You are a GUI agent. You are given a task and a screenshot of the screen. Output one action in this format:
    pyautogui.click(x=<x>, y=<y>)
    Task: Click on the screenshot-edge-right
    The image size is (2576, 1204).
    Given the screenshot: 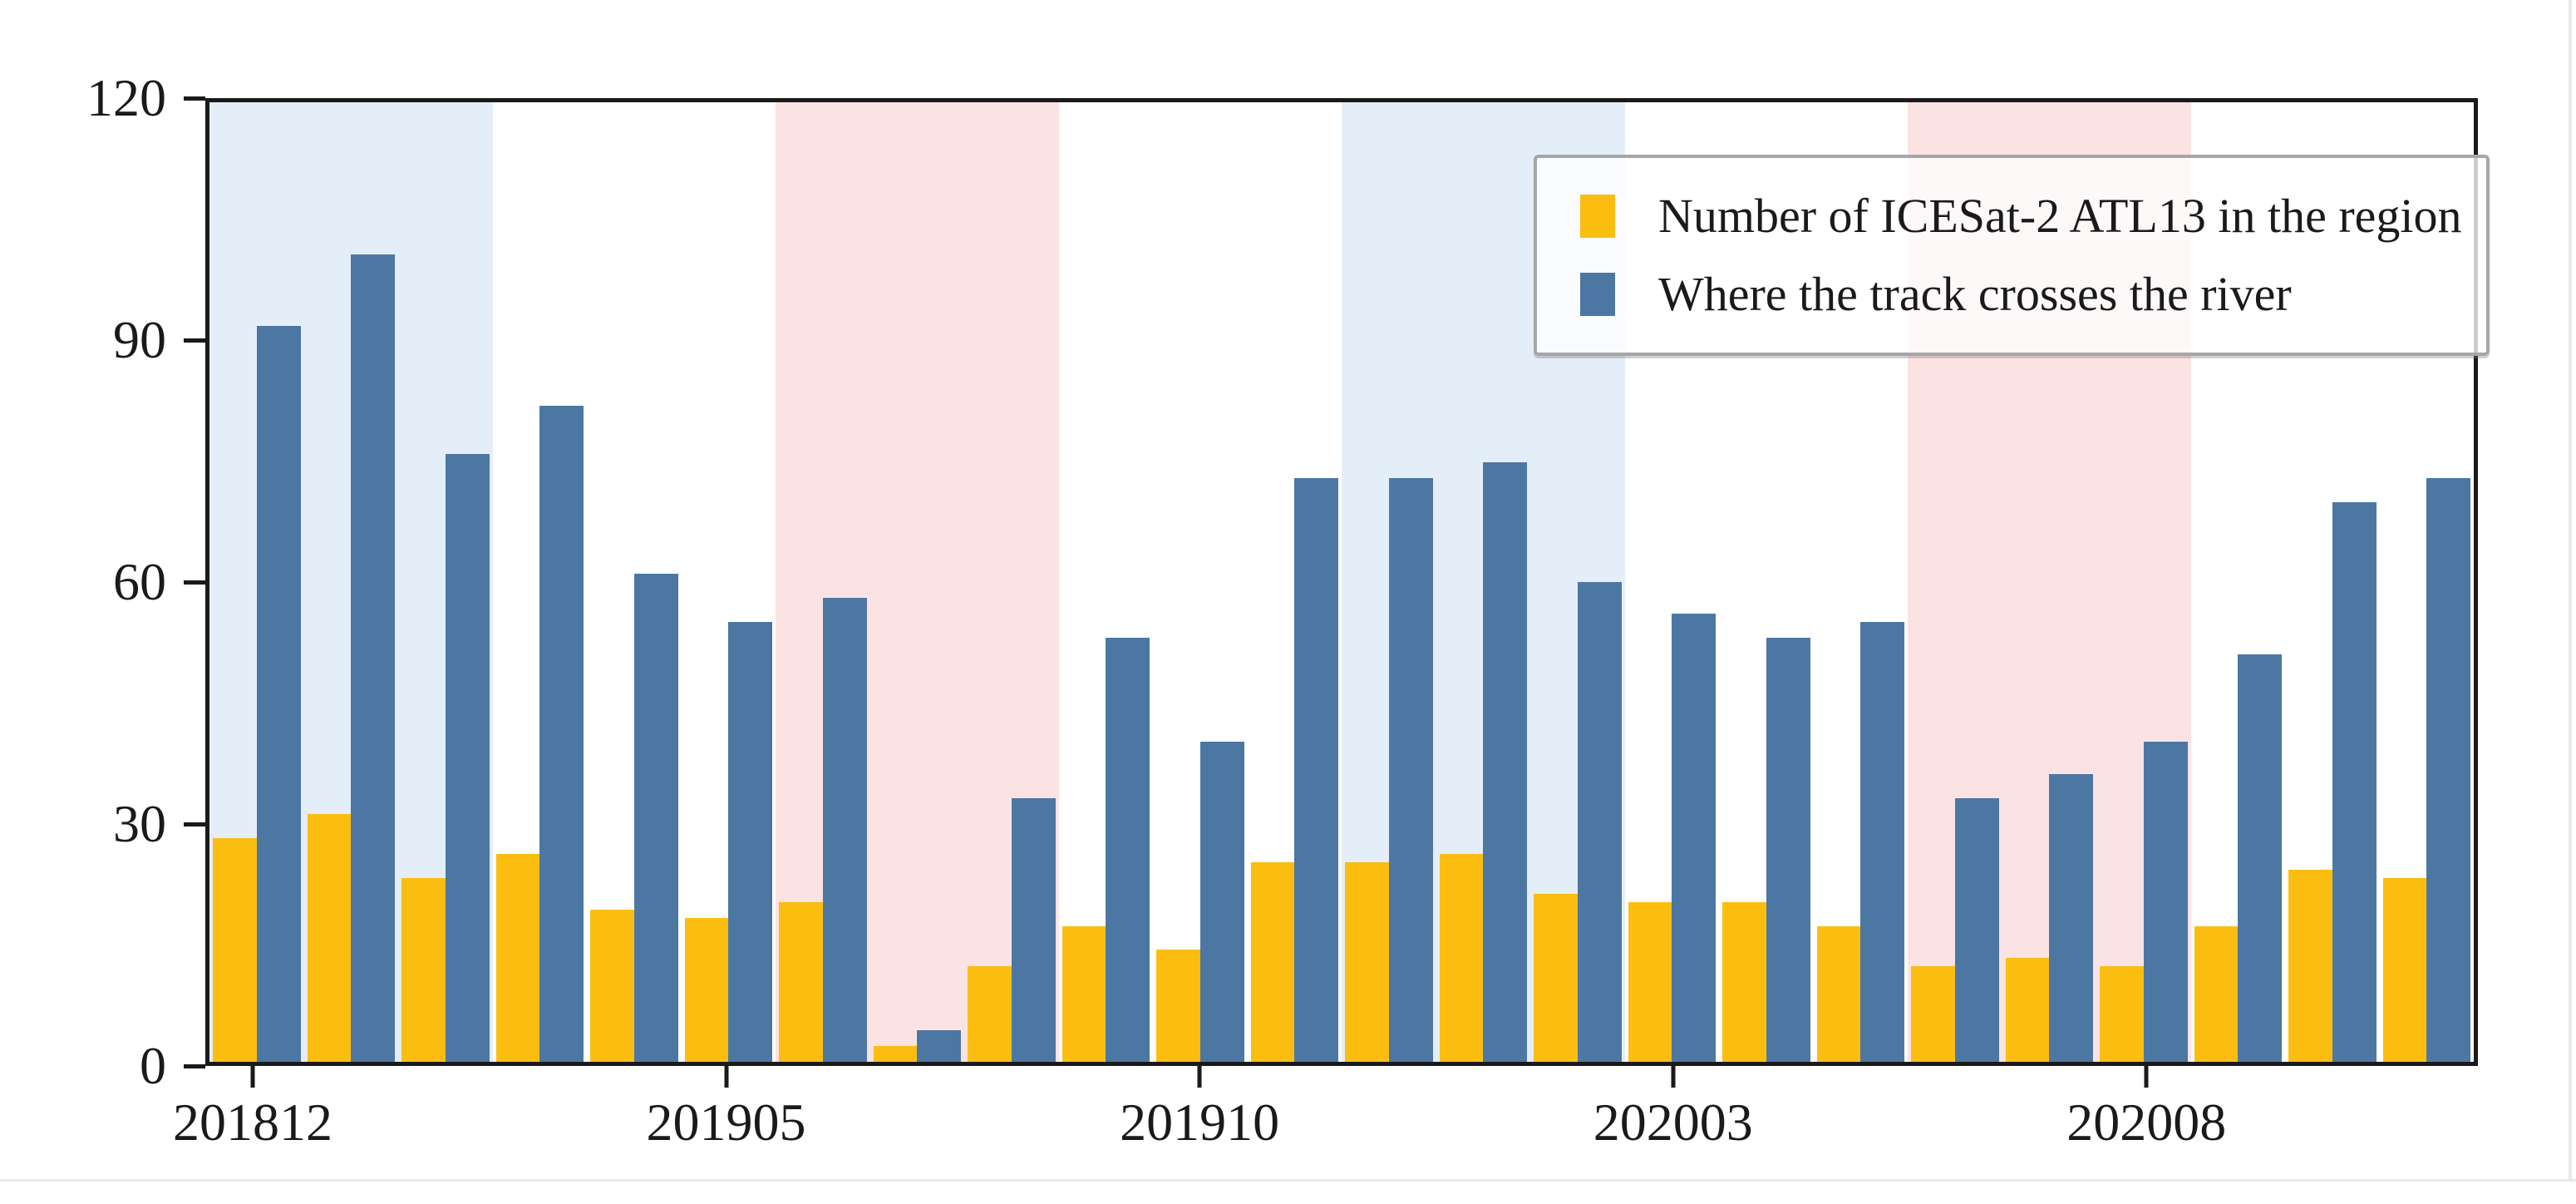 What is the action you would take?
    pyautogui.click(x=2570, y=591)
    